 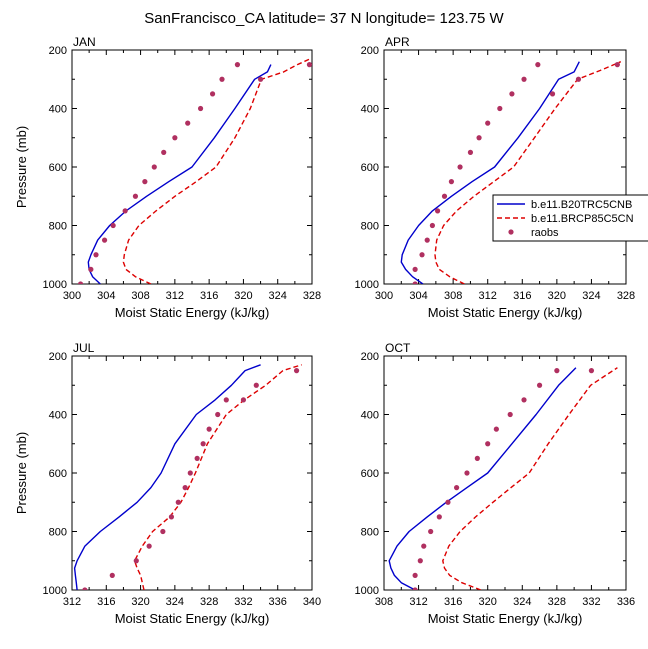 I want to click on x-tick-label: 340, so click(x=312, y=602).